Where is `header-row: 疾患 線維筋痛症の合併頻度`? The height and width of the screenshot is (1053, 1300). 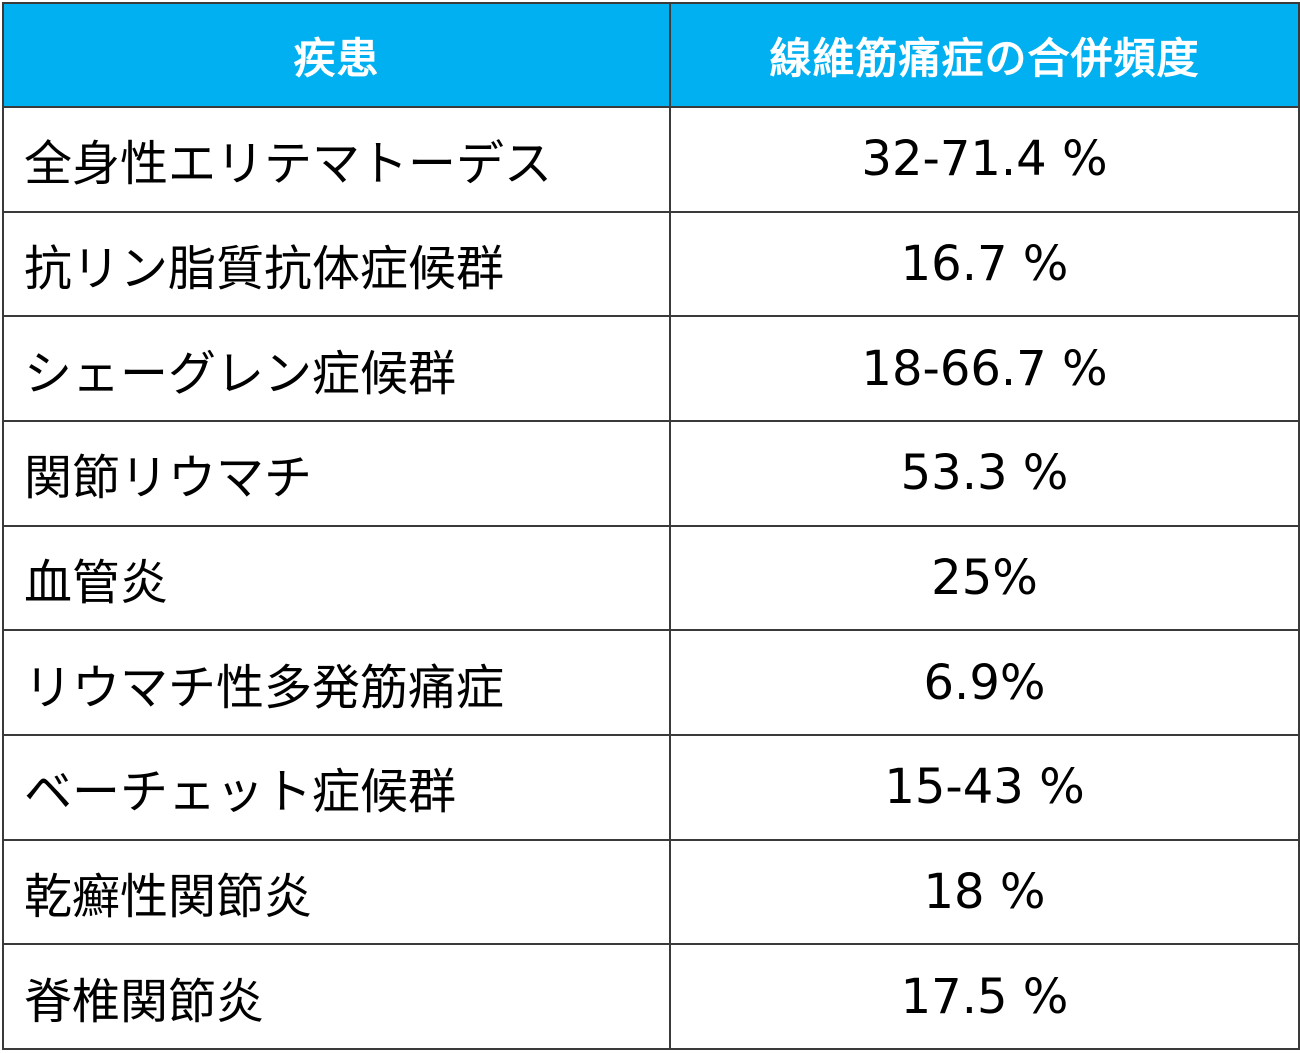
header-row: 疾患 線維筋痛症の合併頻度 is located at coordinates (651, 55).